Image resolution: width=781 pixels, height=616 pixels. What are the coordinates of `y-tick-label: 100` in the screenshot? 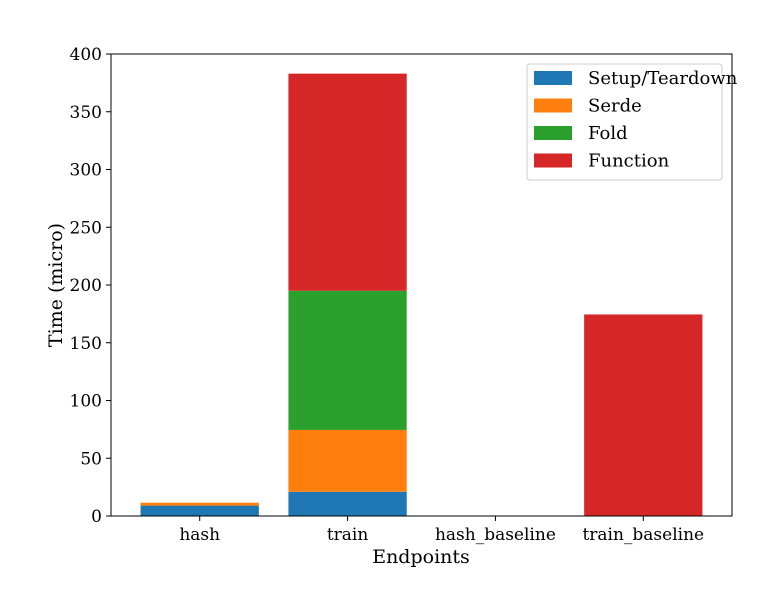 It's located at (86, 402).